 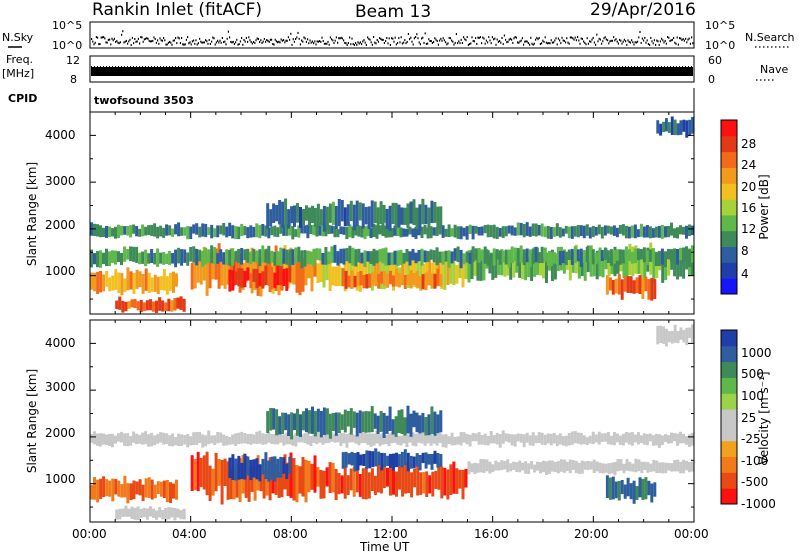 What do you see at coordinates (711, 79) in the screenshot?
I see `nave-tick-bottom: 0` at bounding box center [711, 79].